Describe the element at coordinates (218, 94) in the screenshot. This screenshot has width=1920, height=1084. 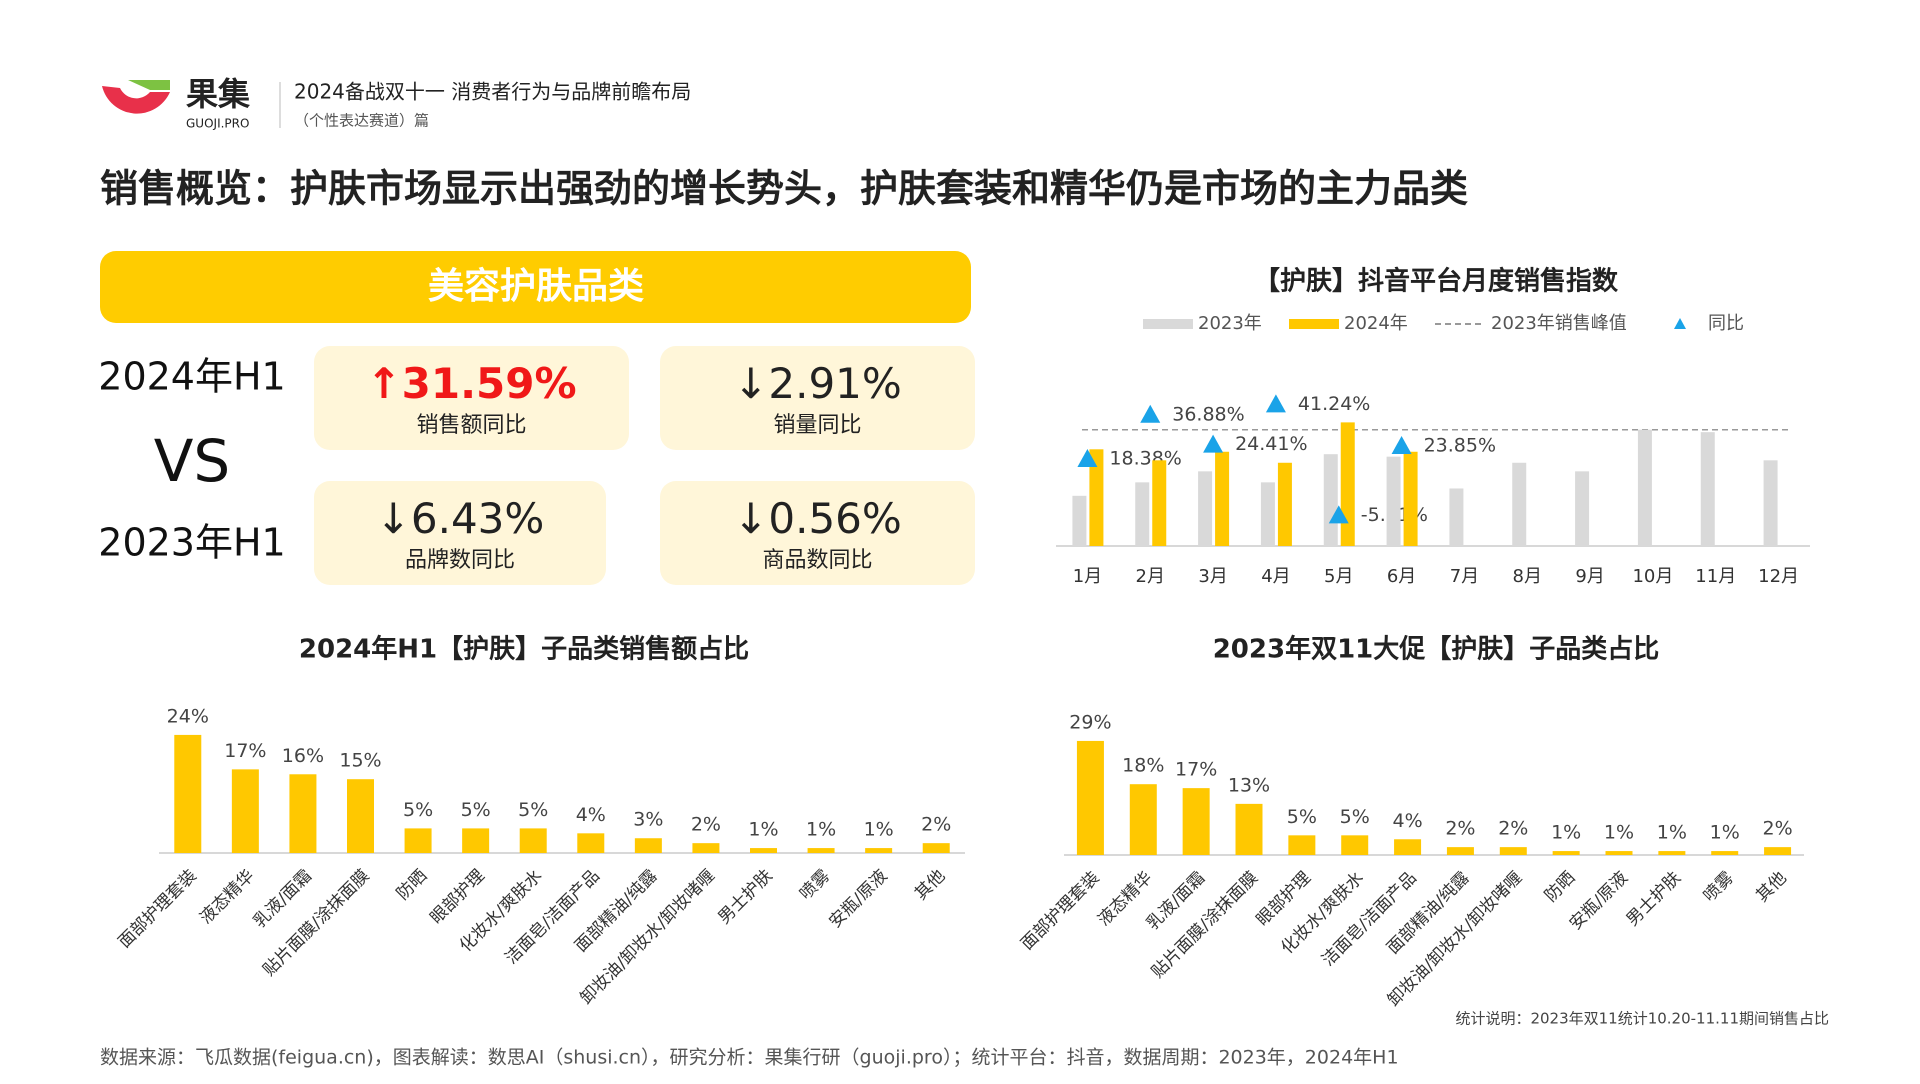
I see `logo-text: 果集` at that location.